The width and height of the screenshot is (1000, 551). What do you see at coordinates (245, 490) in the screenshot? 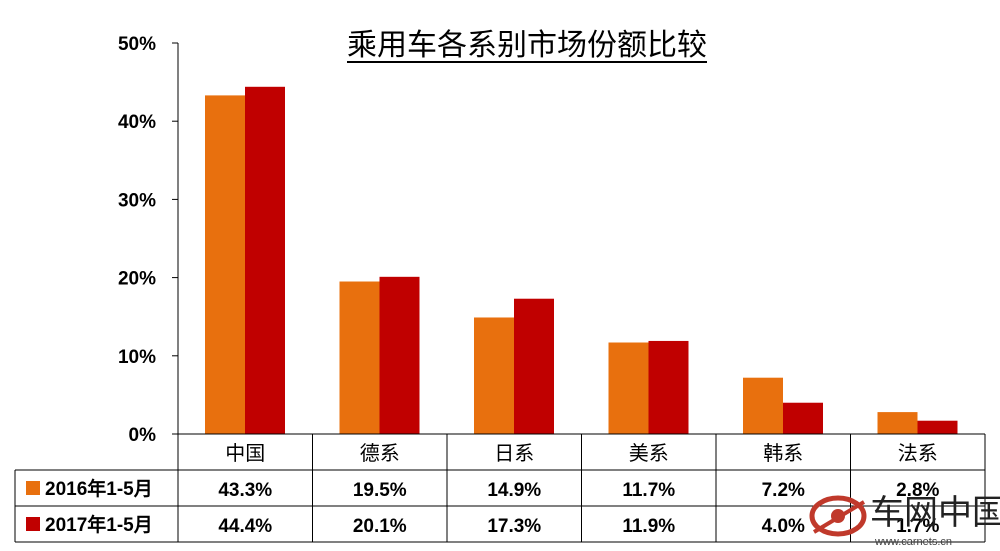
I see `data-label: 43.3%` at bounding box center [245, 490].